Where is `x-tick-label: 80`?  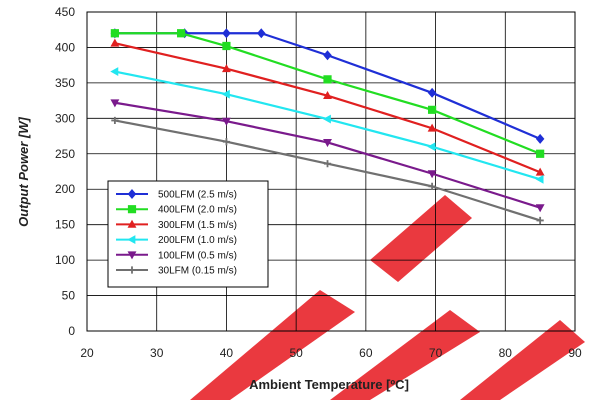 x-tick-label: 80 is located at coordinates (506, 353).